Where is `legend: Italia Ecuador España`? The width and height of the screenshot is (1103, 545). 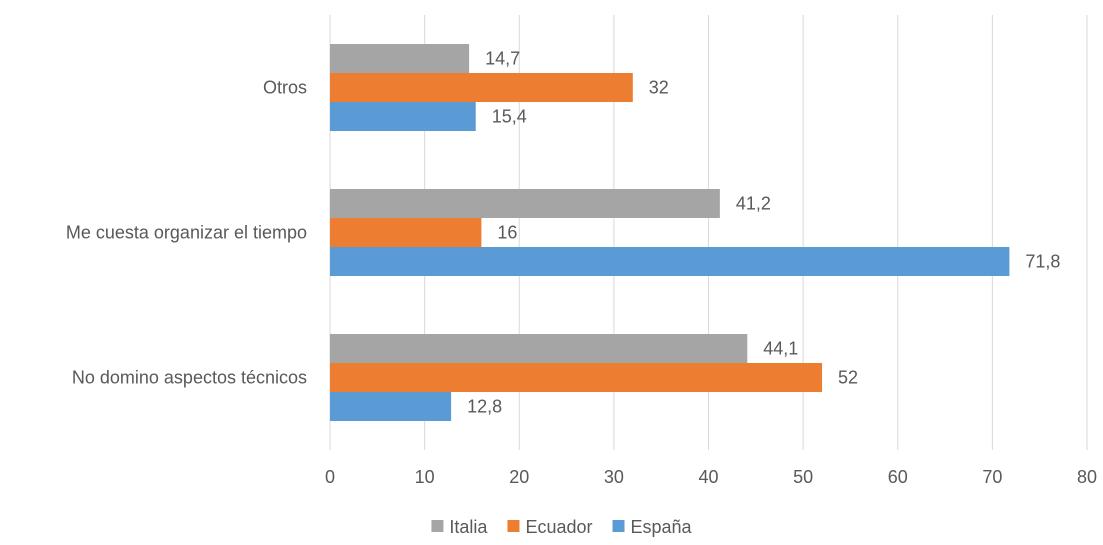
legend: Italia Ecuador España is located at coordinates (562, 527).